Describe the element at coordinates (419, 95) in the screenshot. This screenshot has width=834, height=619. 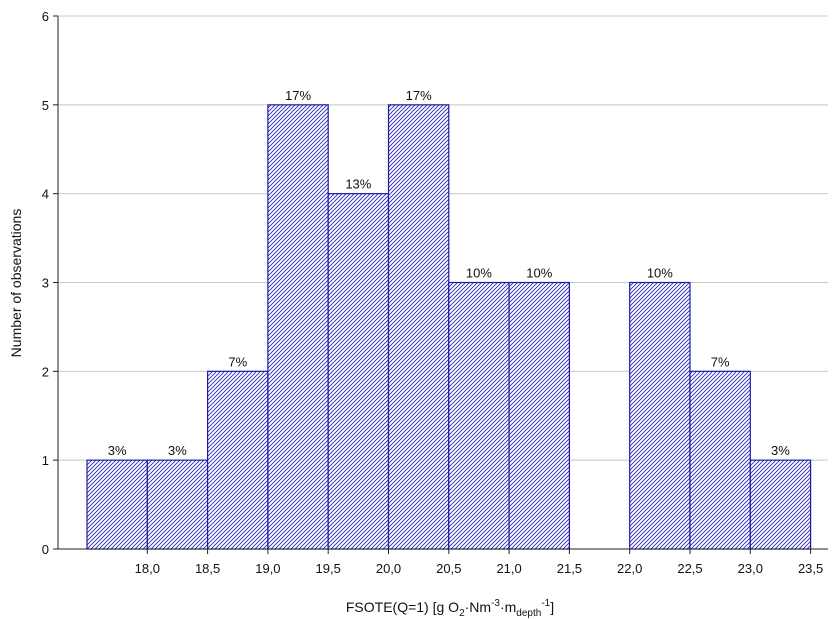
I see `bar-label-5: 17%` at that location.